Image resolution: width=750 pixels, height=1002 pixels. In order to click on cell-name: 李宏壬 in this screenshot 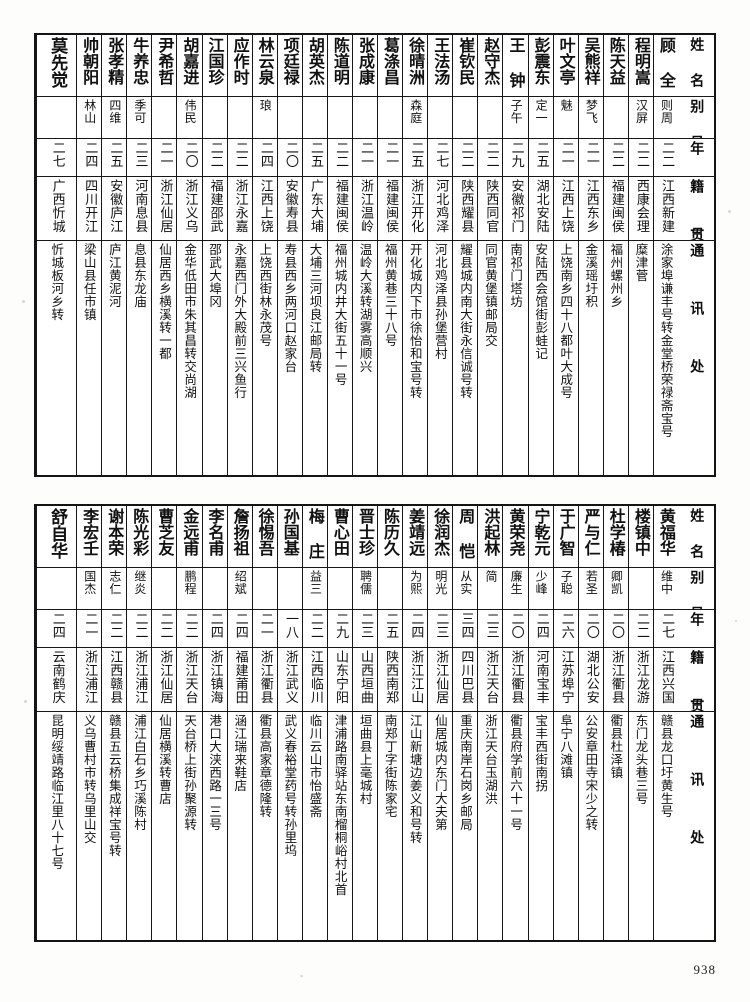, I will do `click(89, 537)`.